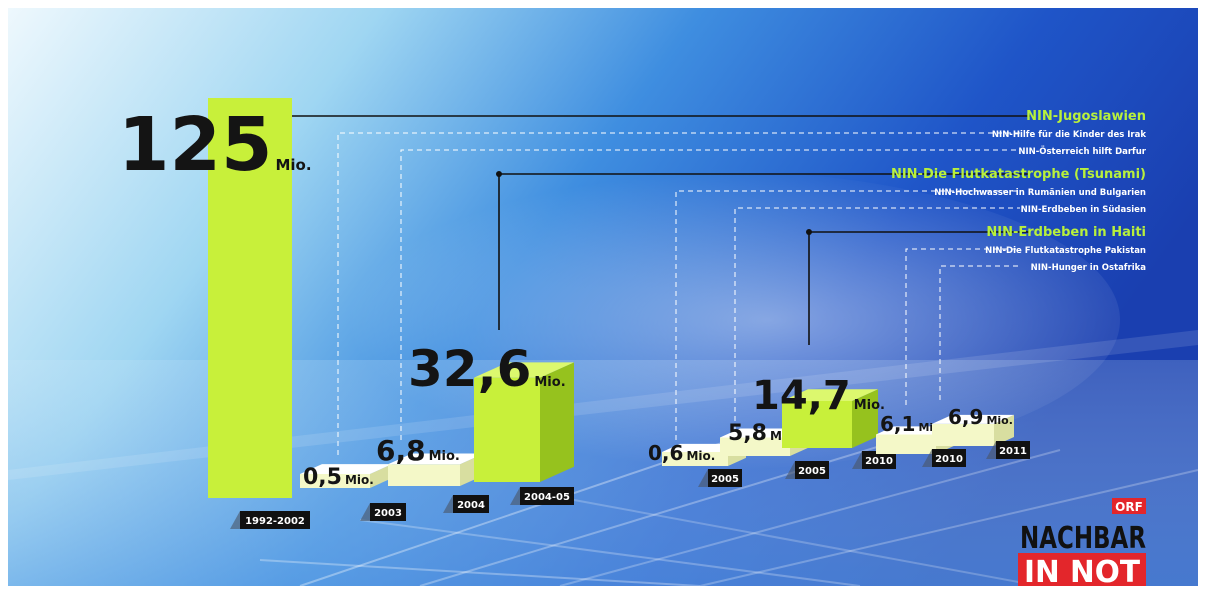  I want to click on year-tag: 2003, so click(383, 512).